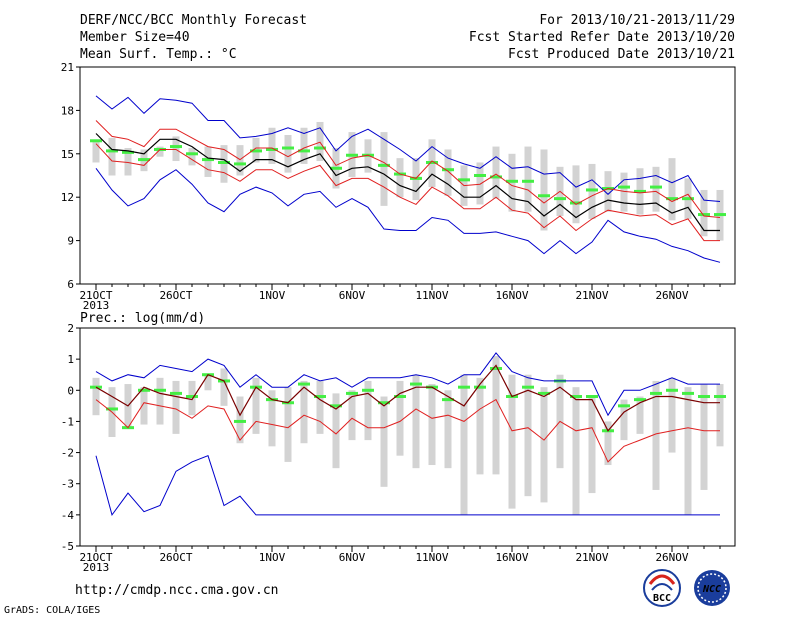 The image size is (800, 618). What do you see at coordinates (602, 37) in the screenshot?
I see `header-right-line-2: Fcst Started Refer Date 2013/10/20` at bounding box center [602, 37].